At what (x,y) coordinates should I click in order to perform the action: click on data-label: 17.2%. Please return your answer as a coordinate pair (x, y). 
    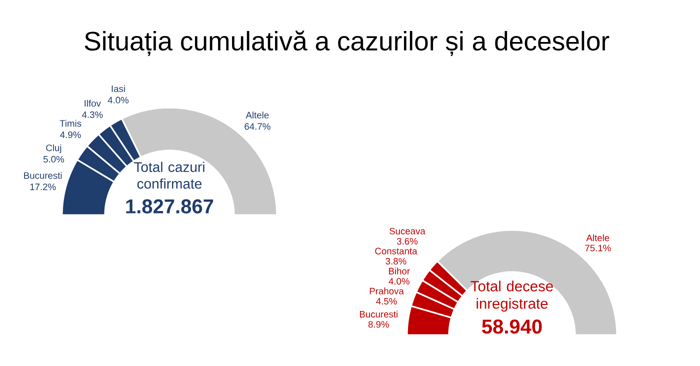
    Looking at the image, I should click on (43, 187).